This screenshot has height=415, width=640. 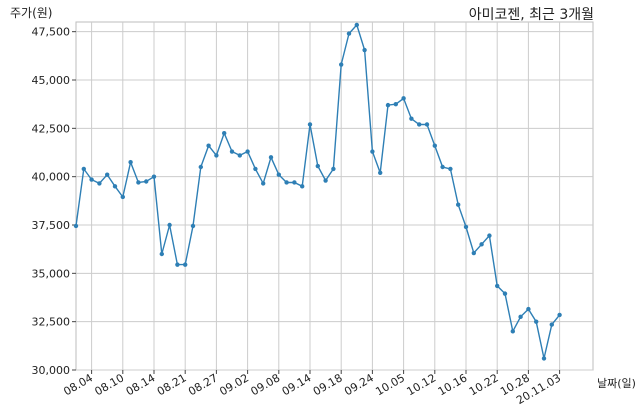 I want to click on x-tick-label: 10.16, so click(x=453, y=384).